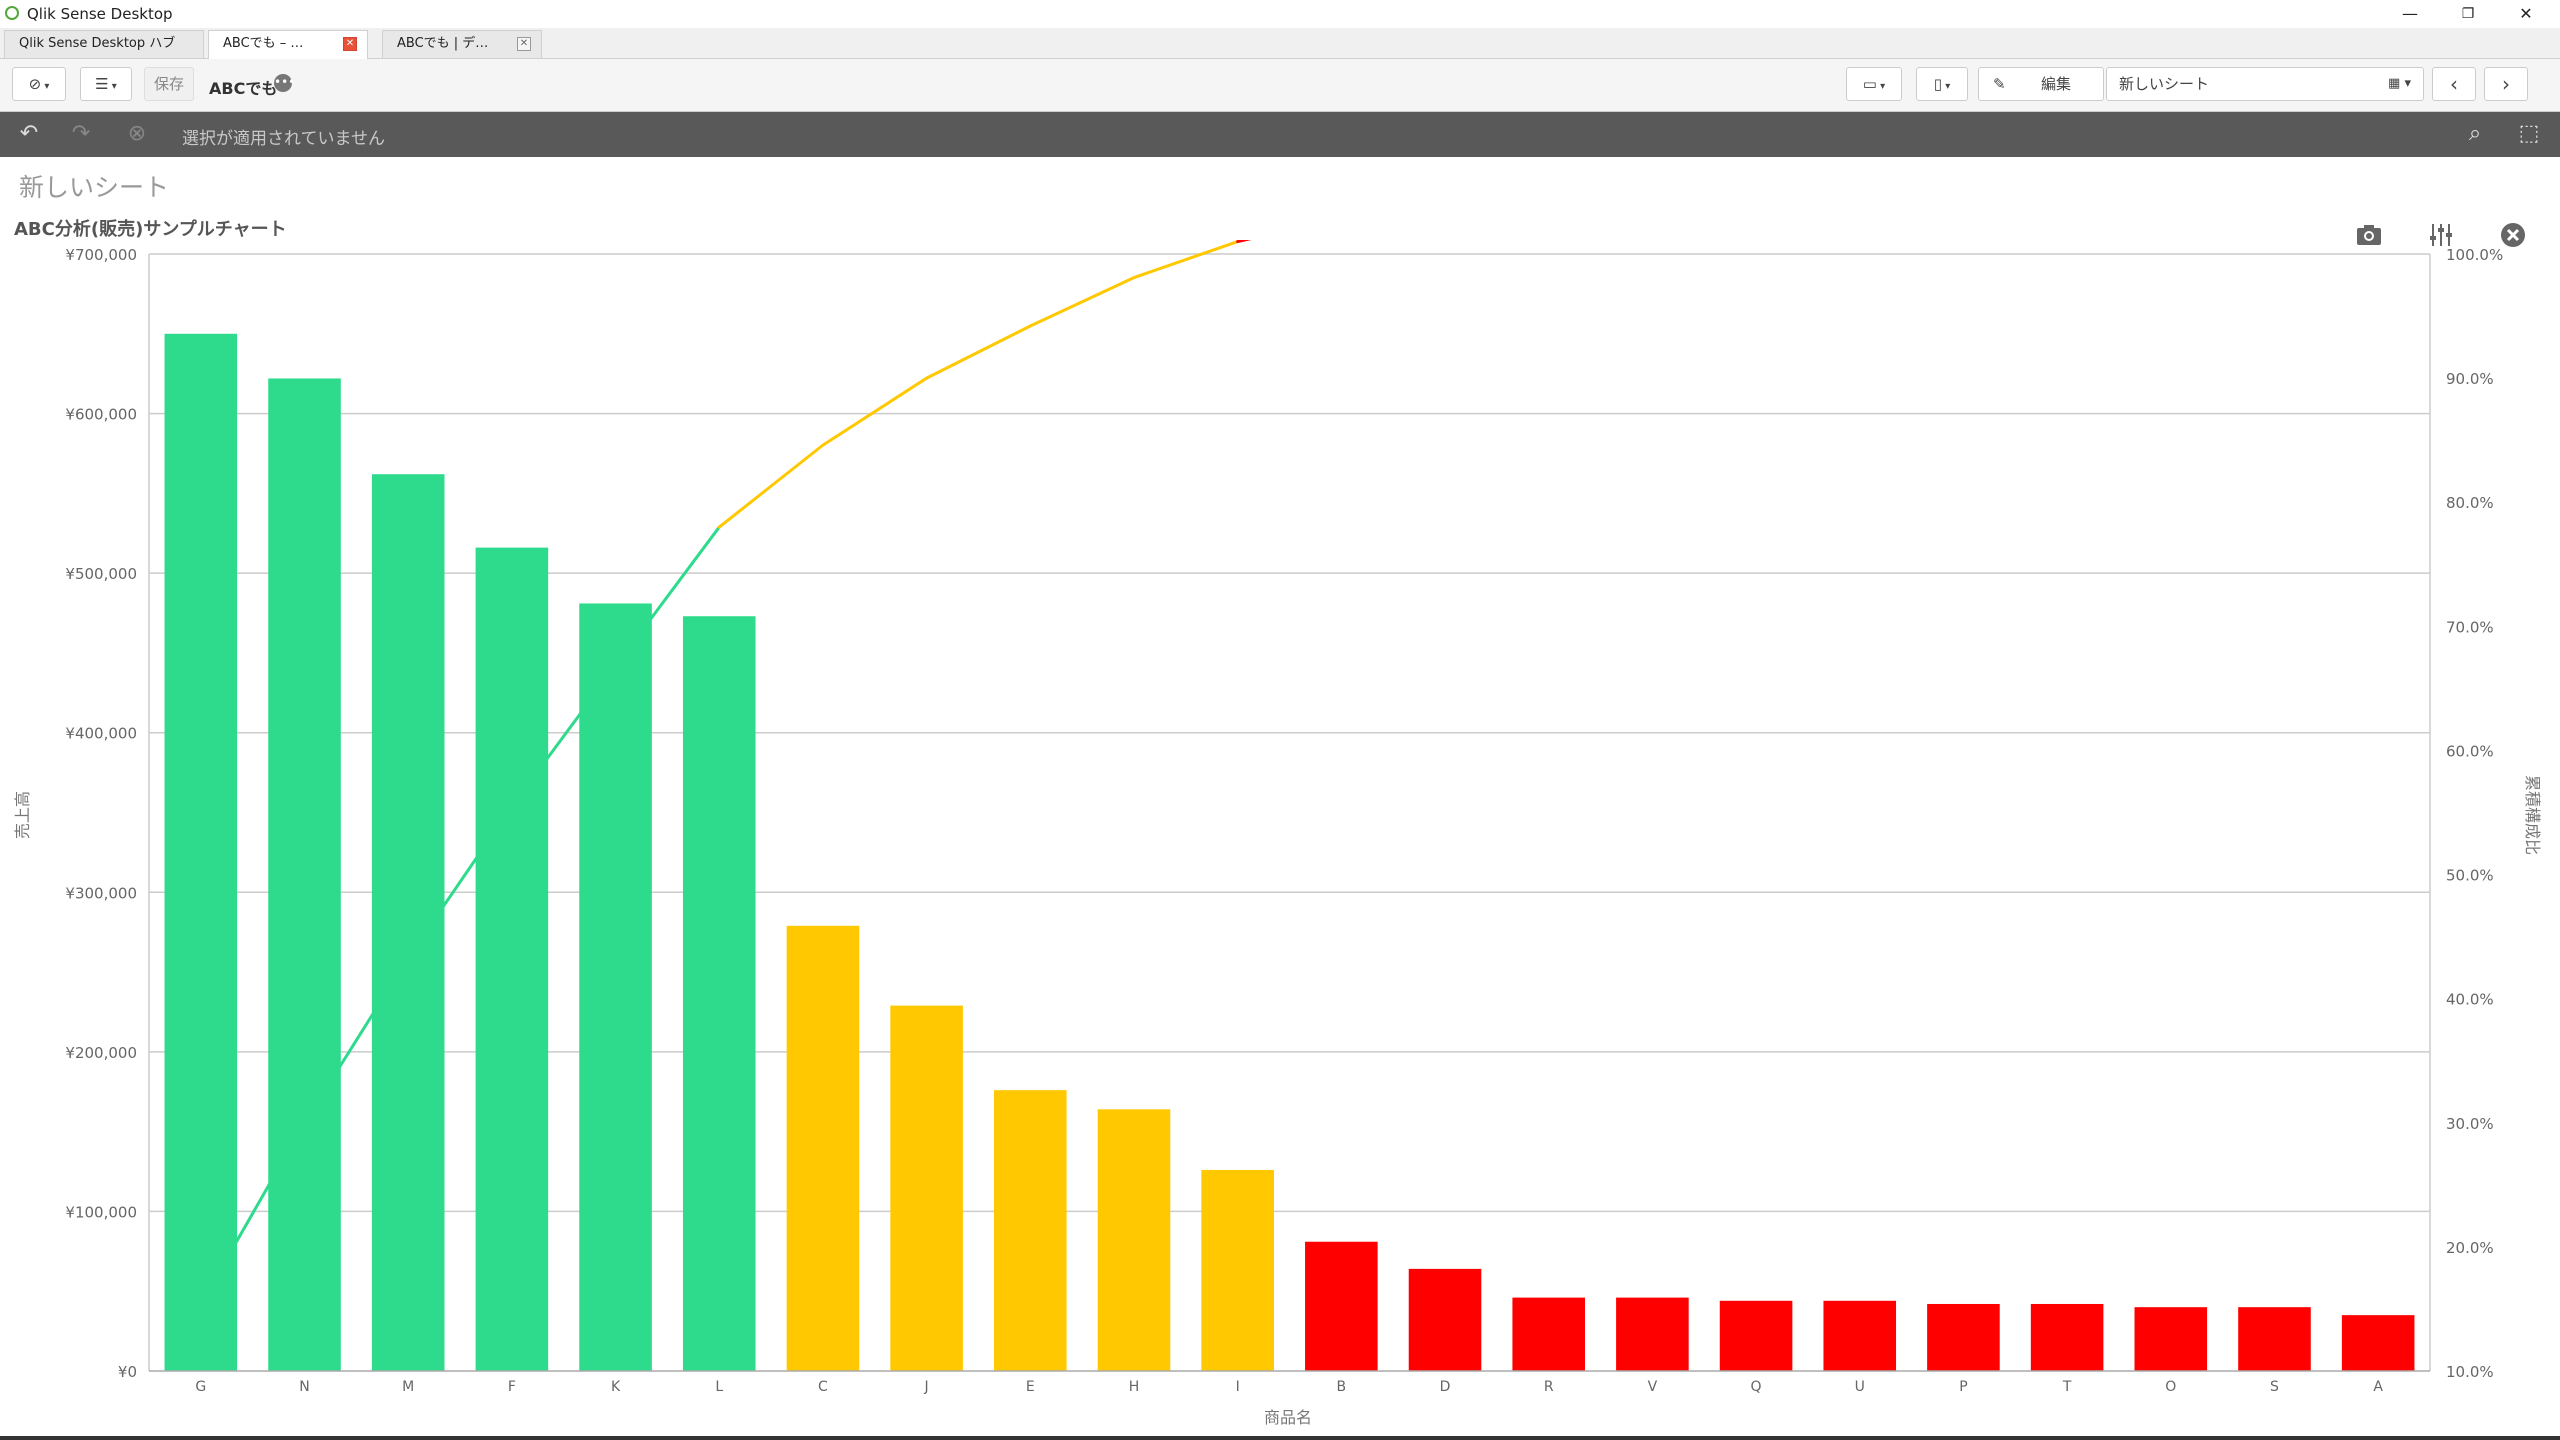 The height and width of the screenshot is (1440, 2560). I want to click on bar-Q, so click(1756, 1335).